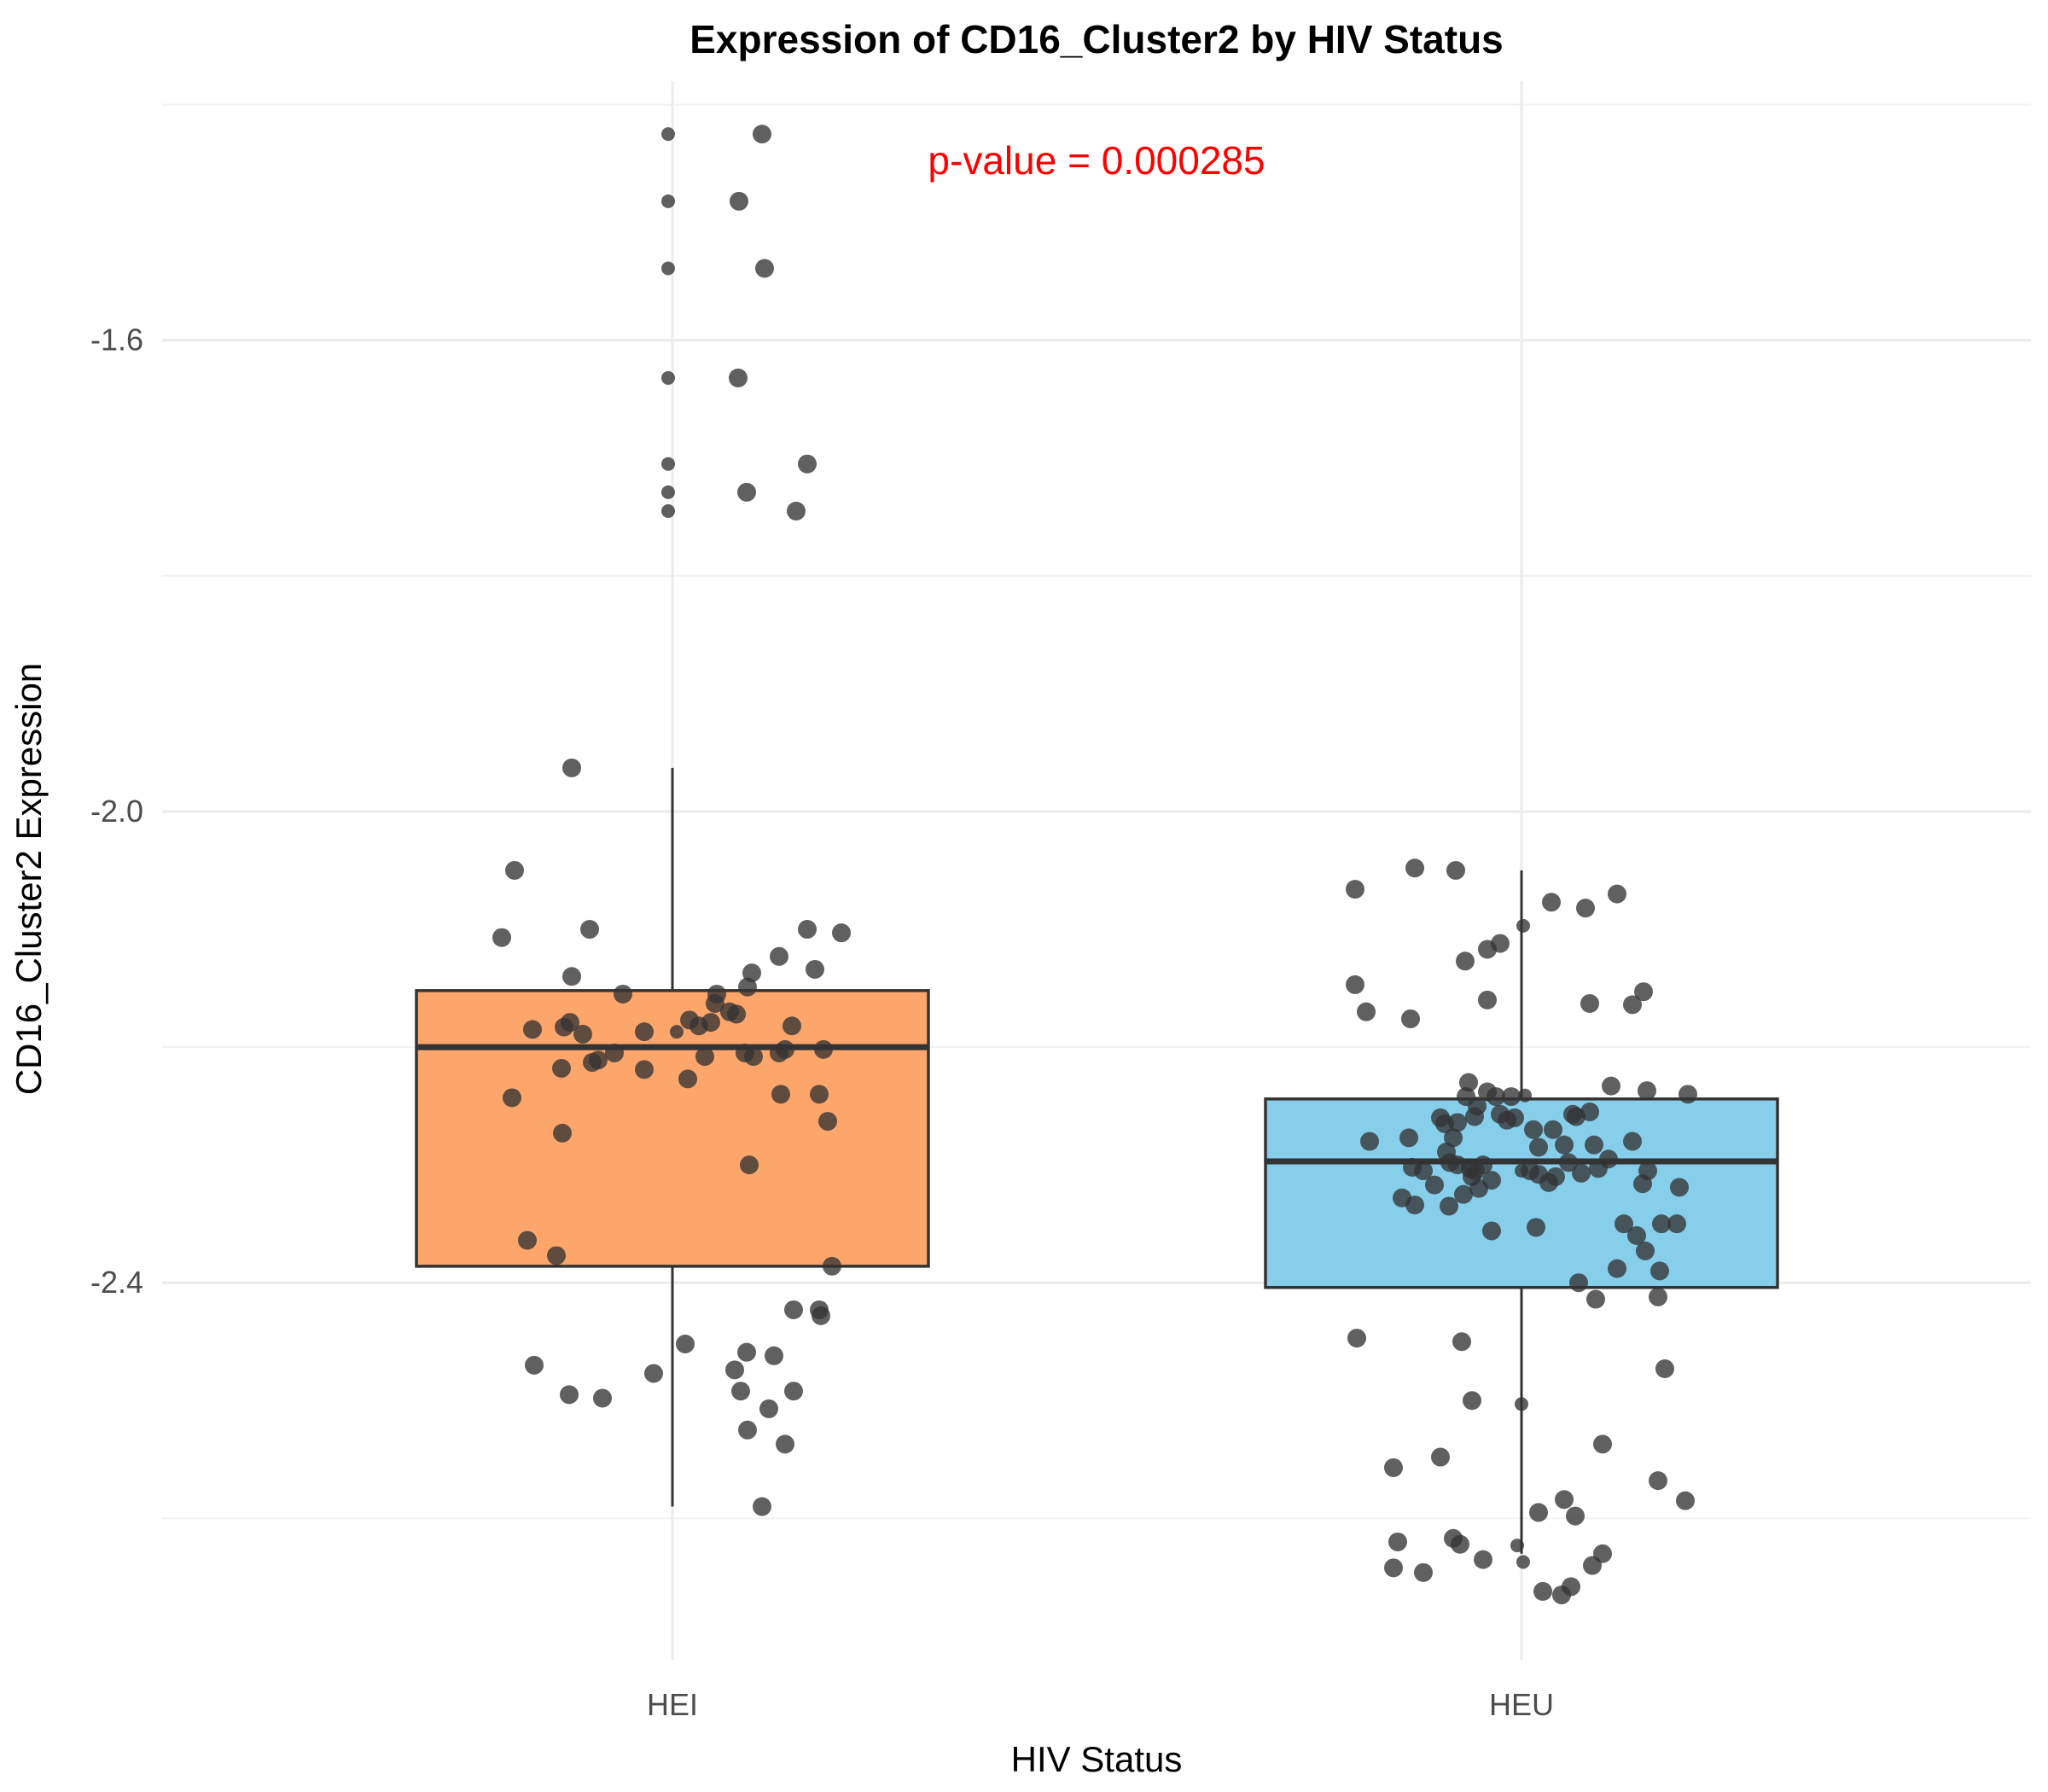 The height and width of the screenshot is (1792, 2048). Describe the element at coordinates (117, 1282) in the screenshot. I see `y-tick-label: -2.4` at that location.